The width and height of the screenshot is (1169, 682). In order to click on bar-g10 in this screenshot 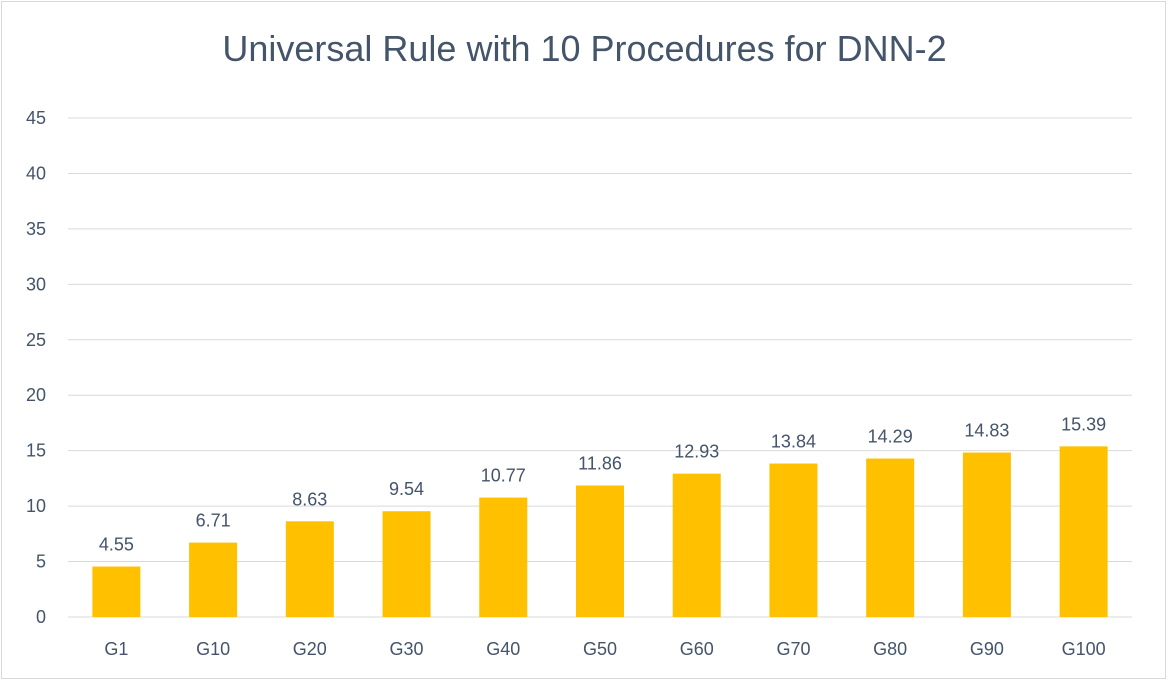, I will do `click(213, 579)`.